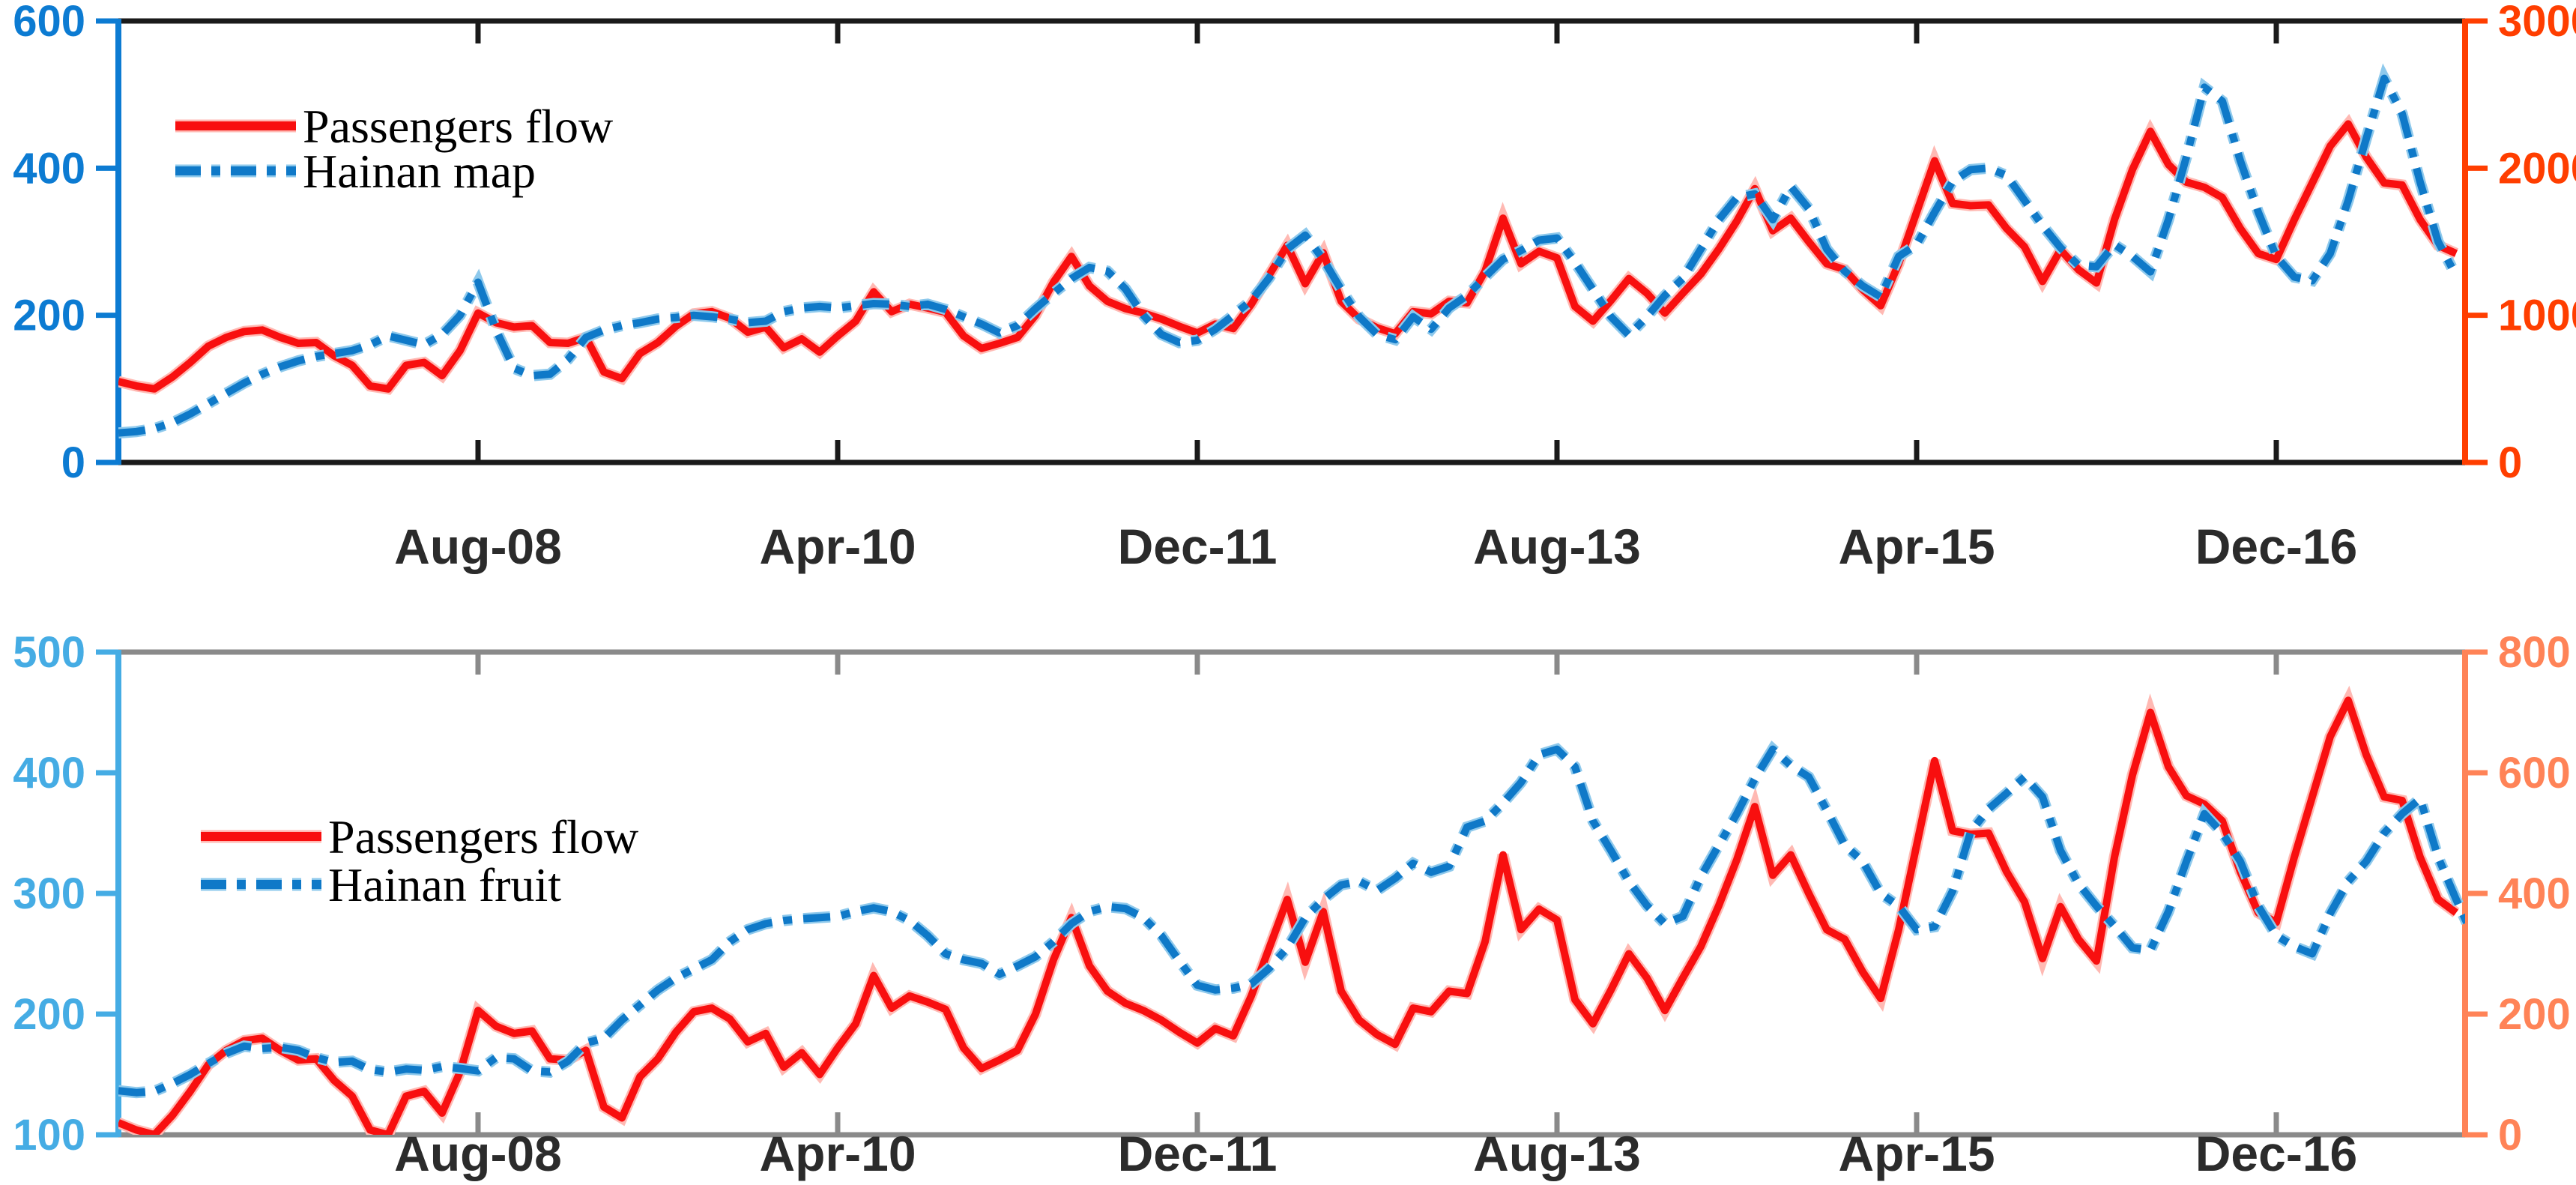 The width and height of the screenshot is (2576, 1185). Describe the element at coordinates (2534, 652) in the screenshot. I see `right-tick-label: 800` at that location.